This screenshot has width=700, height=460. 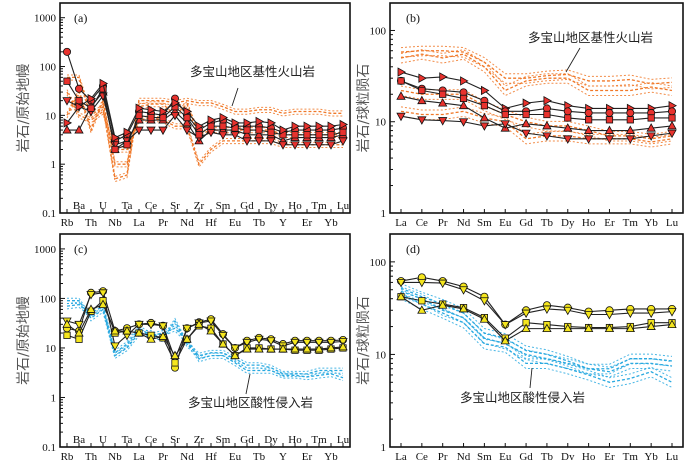 What do you see at coordinates (381, 123) in the screenshot?
I see `y-tick-label: 10` at bounding box center [381, 123].